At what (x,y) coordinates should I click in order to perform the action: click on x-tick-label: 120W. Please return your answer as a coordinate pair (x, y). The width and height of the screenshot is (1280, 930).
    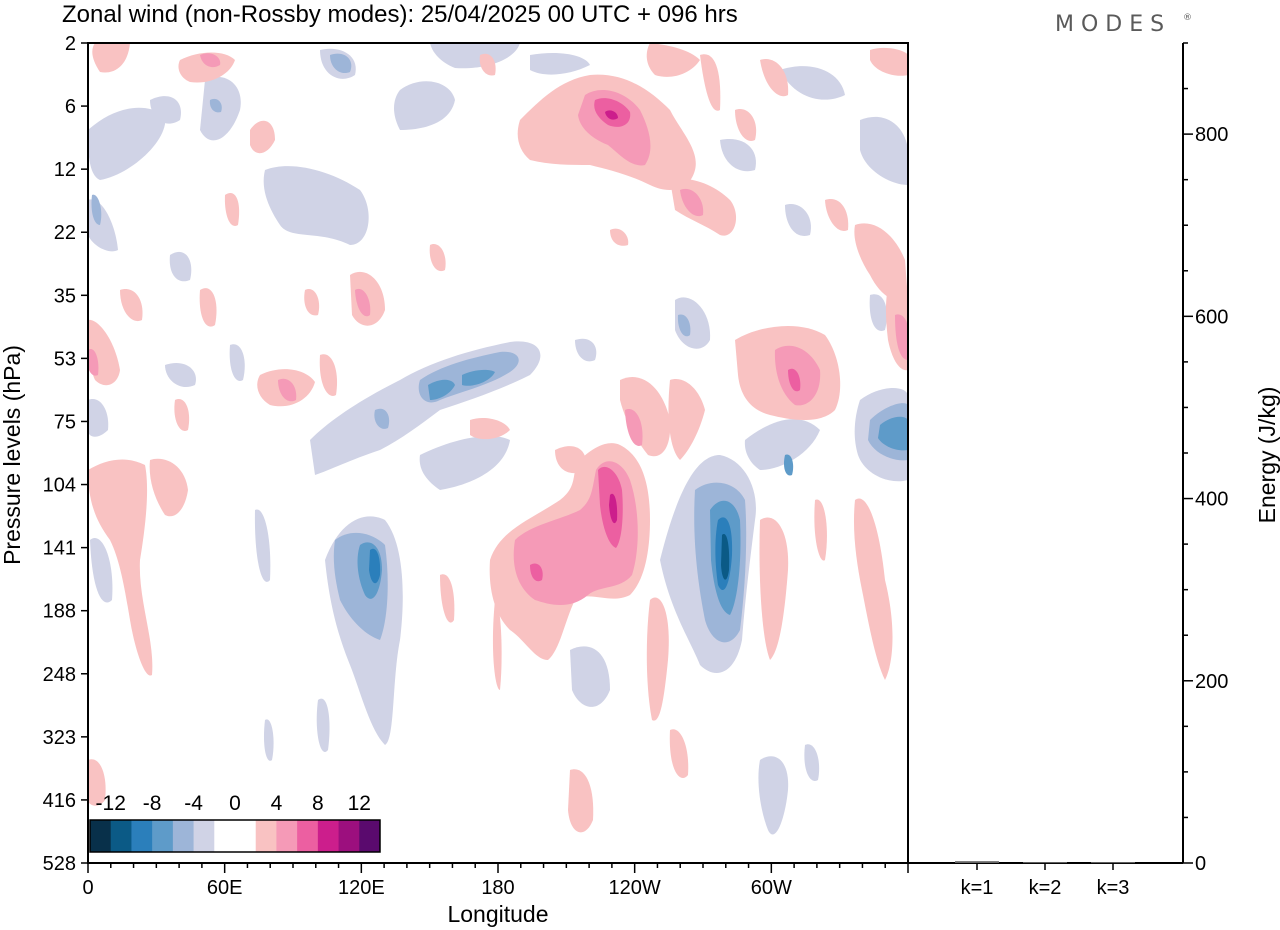
    Looking at the image, I should click on (635, 888).